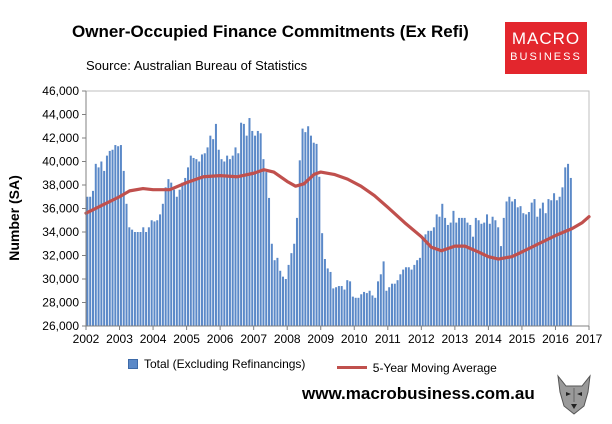 The width and height of the screenshot is (612, 424). I want to click on macrobusiness-logo: MACRO BUSINESS, so click(546, 48).